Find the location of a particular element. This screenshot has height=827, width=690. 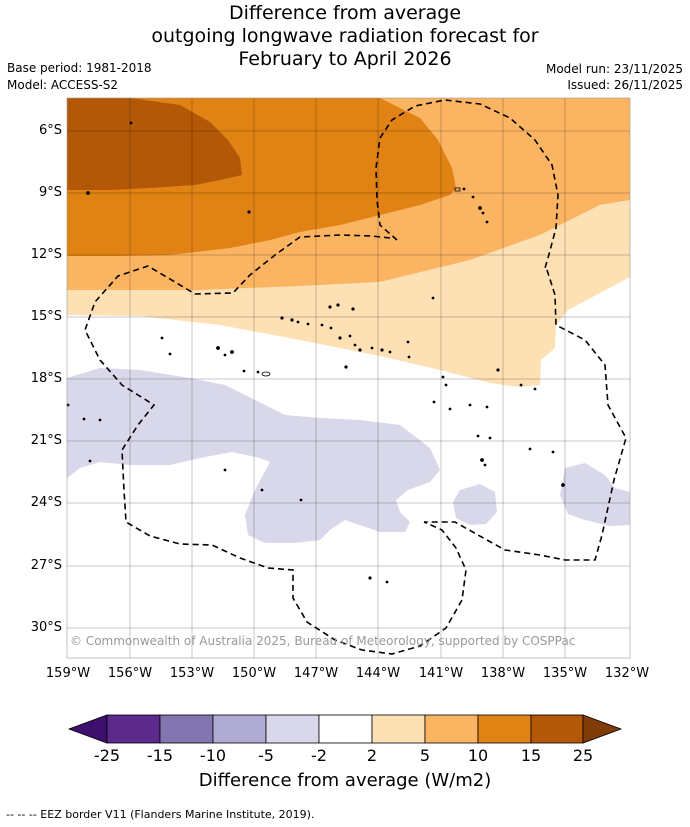

chart-title-line-3: February to April 2026 is located at coordinates (345, 59).